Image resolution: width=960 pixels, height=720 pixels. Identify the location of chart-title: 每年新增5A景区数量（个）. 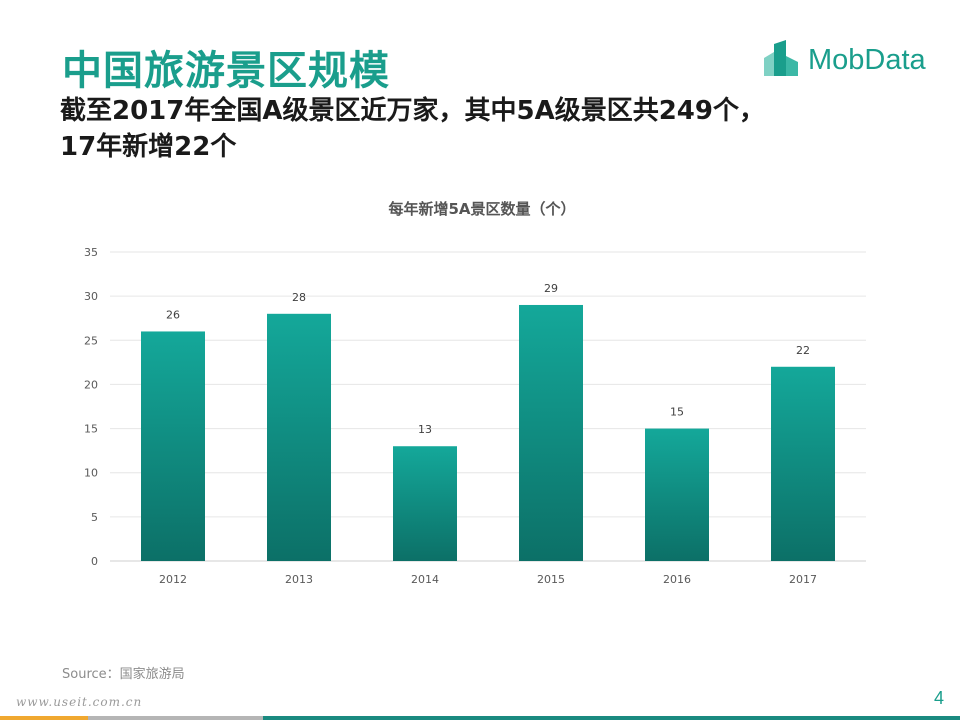
(481, 209).